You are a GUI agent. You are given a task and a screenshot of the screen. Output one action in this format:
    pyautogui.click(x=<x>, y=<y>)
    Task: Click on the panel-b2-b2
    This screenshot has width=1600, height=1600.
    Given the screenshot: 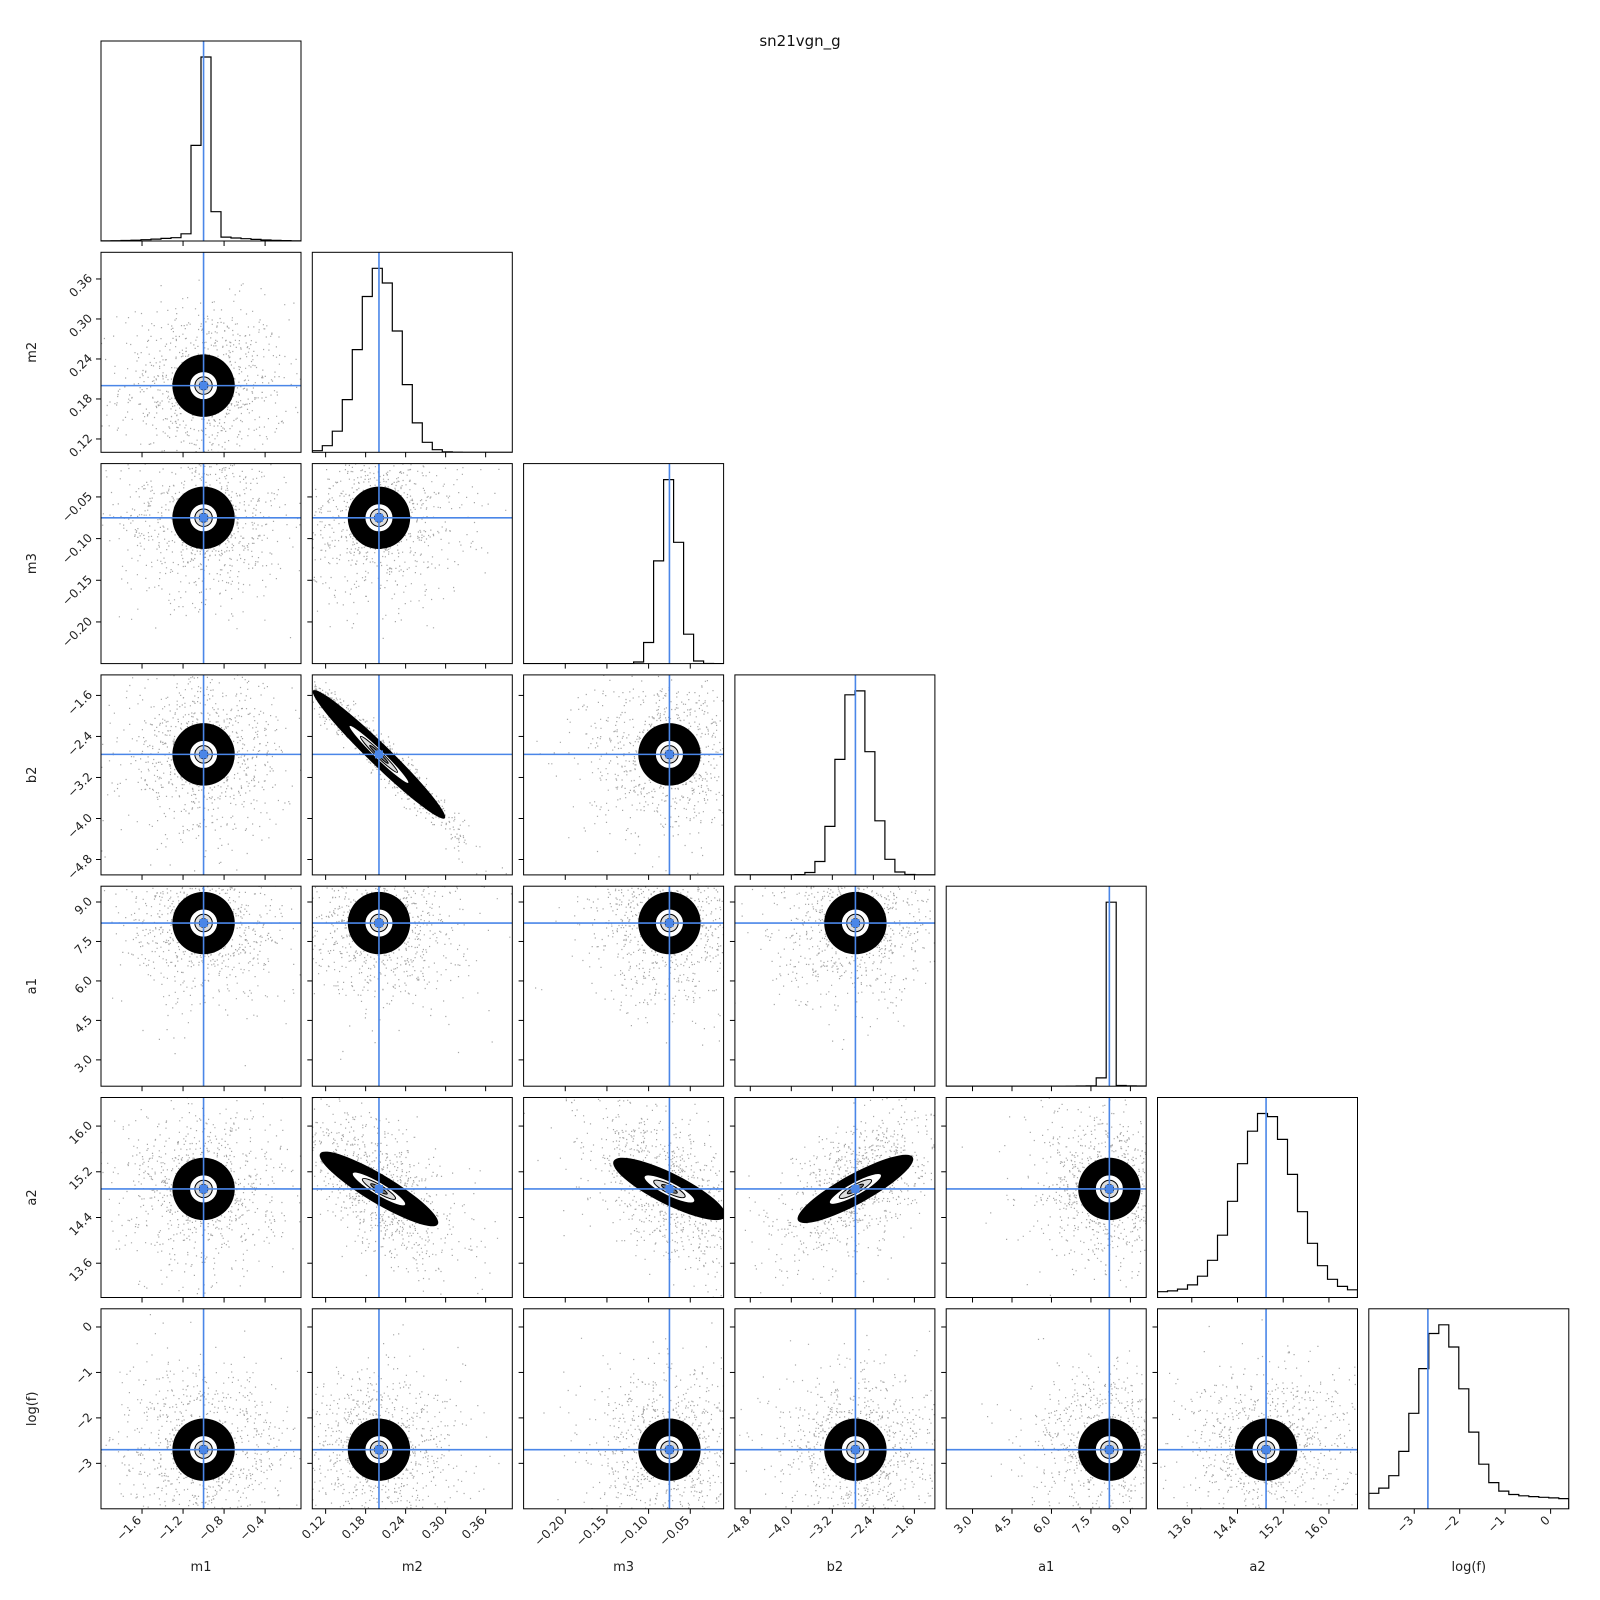 What is the action you would take?
    pyautogui.click(x=835, y=777)
    